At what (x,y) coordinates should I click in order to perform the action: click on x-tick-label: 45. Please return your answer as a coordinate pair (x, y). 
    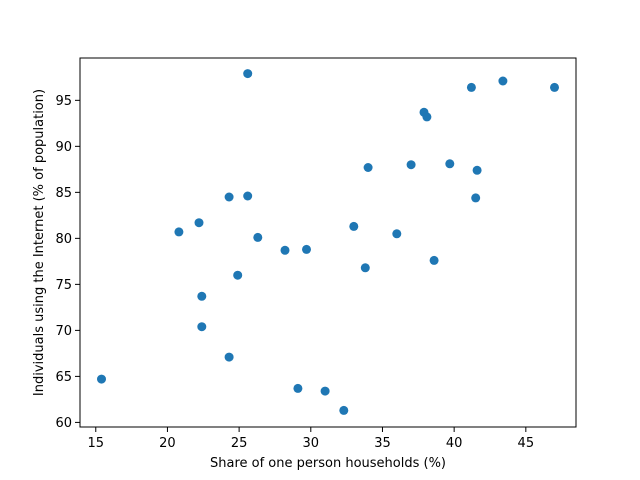
    Looking at the image, I should click on (526, 443).